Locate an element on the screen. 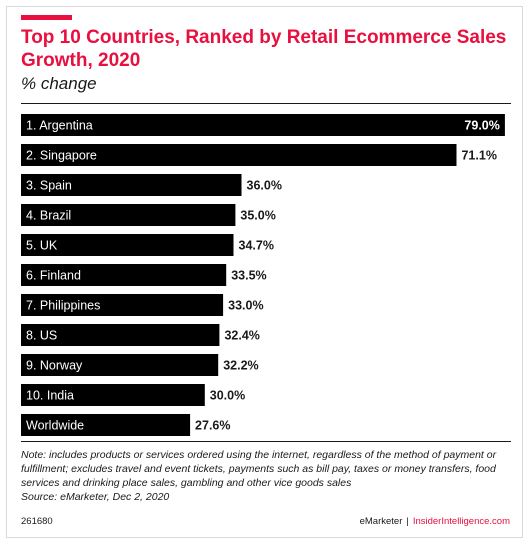 The width and height of the screenshot is (531, 546). value-label-10: 27.6% is located at coordinates (212, 426).